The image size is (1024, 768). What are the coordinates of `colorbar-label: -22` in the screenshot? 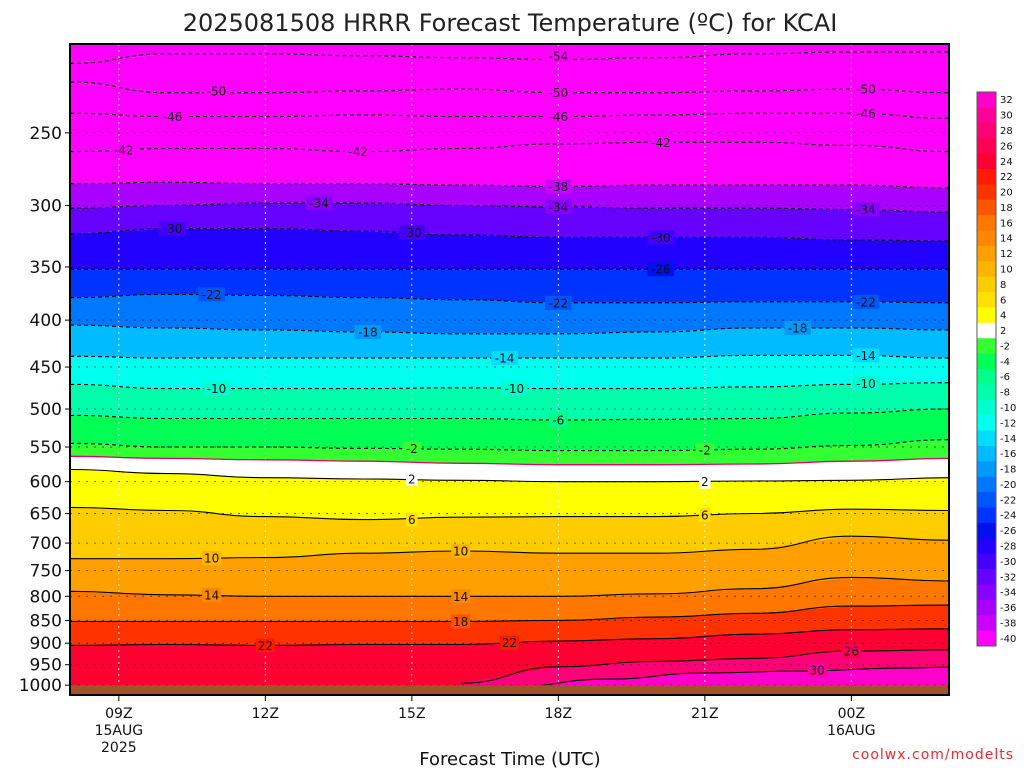 It's located at (1008, 500).